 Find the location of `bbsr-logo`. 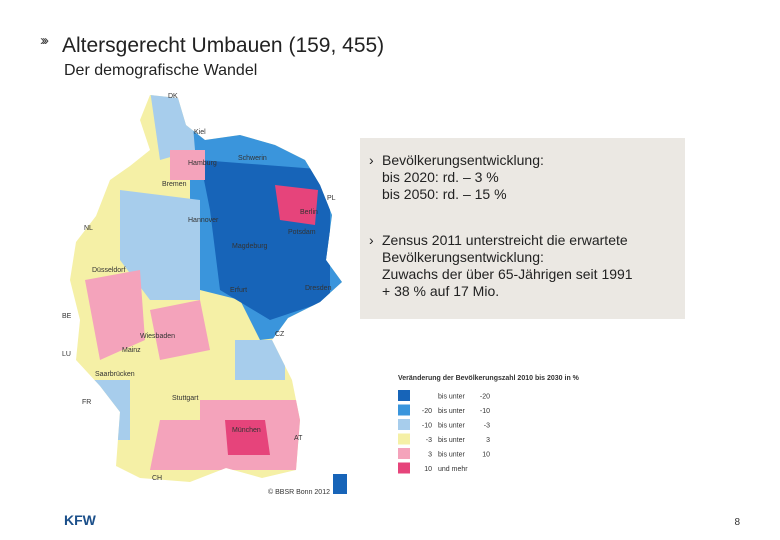

bbsr-logo is located at coordinates (340, 484).